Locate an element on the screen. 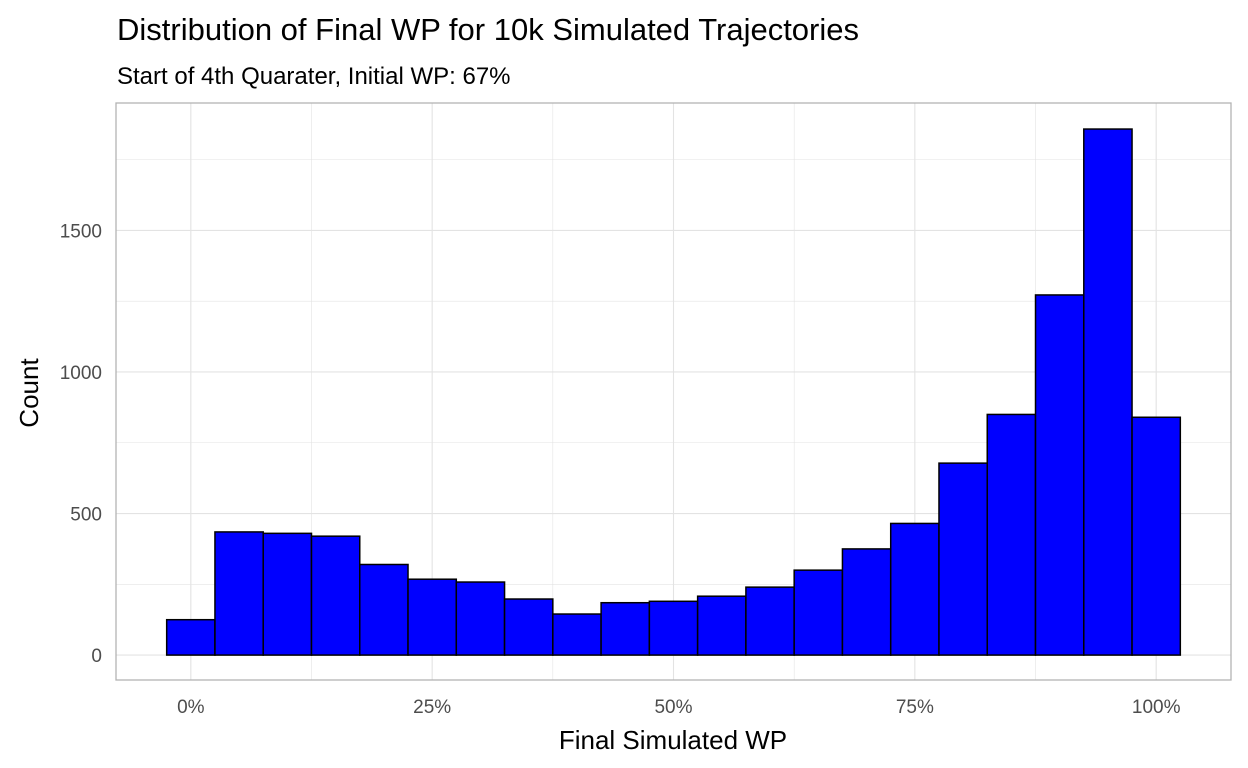 The image size is (1248, 768). y-tick-label: 500 is located at coordinates (86, 515).